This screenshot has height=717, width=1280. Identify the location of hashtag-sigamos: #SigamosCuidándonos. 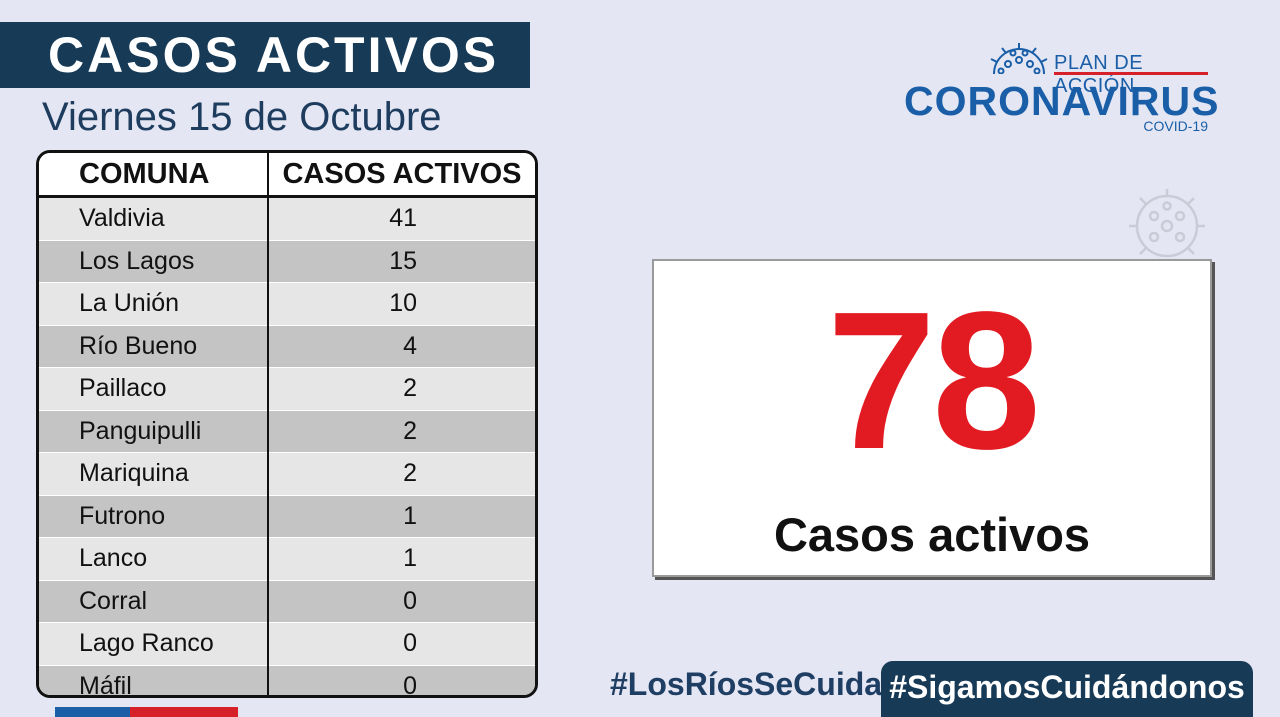
(1067, 687).